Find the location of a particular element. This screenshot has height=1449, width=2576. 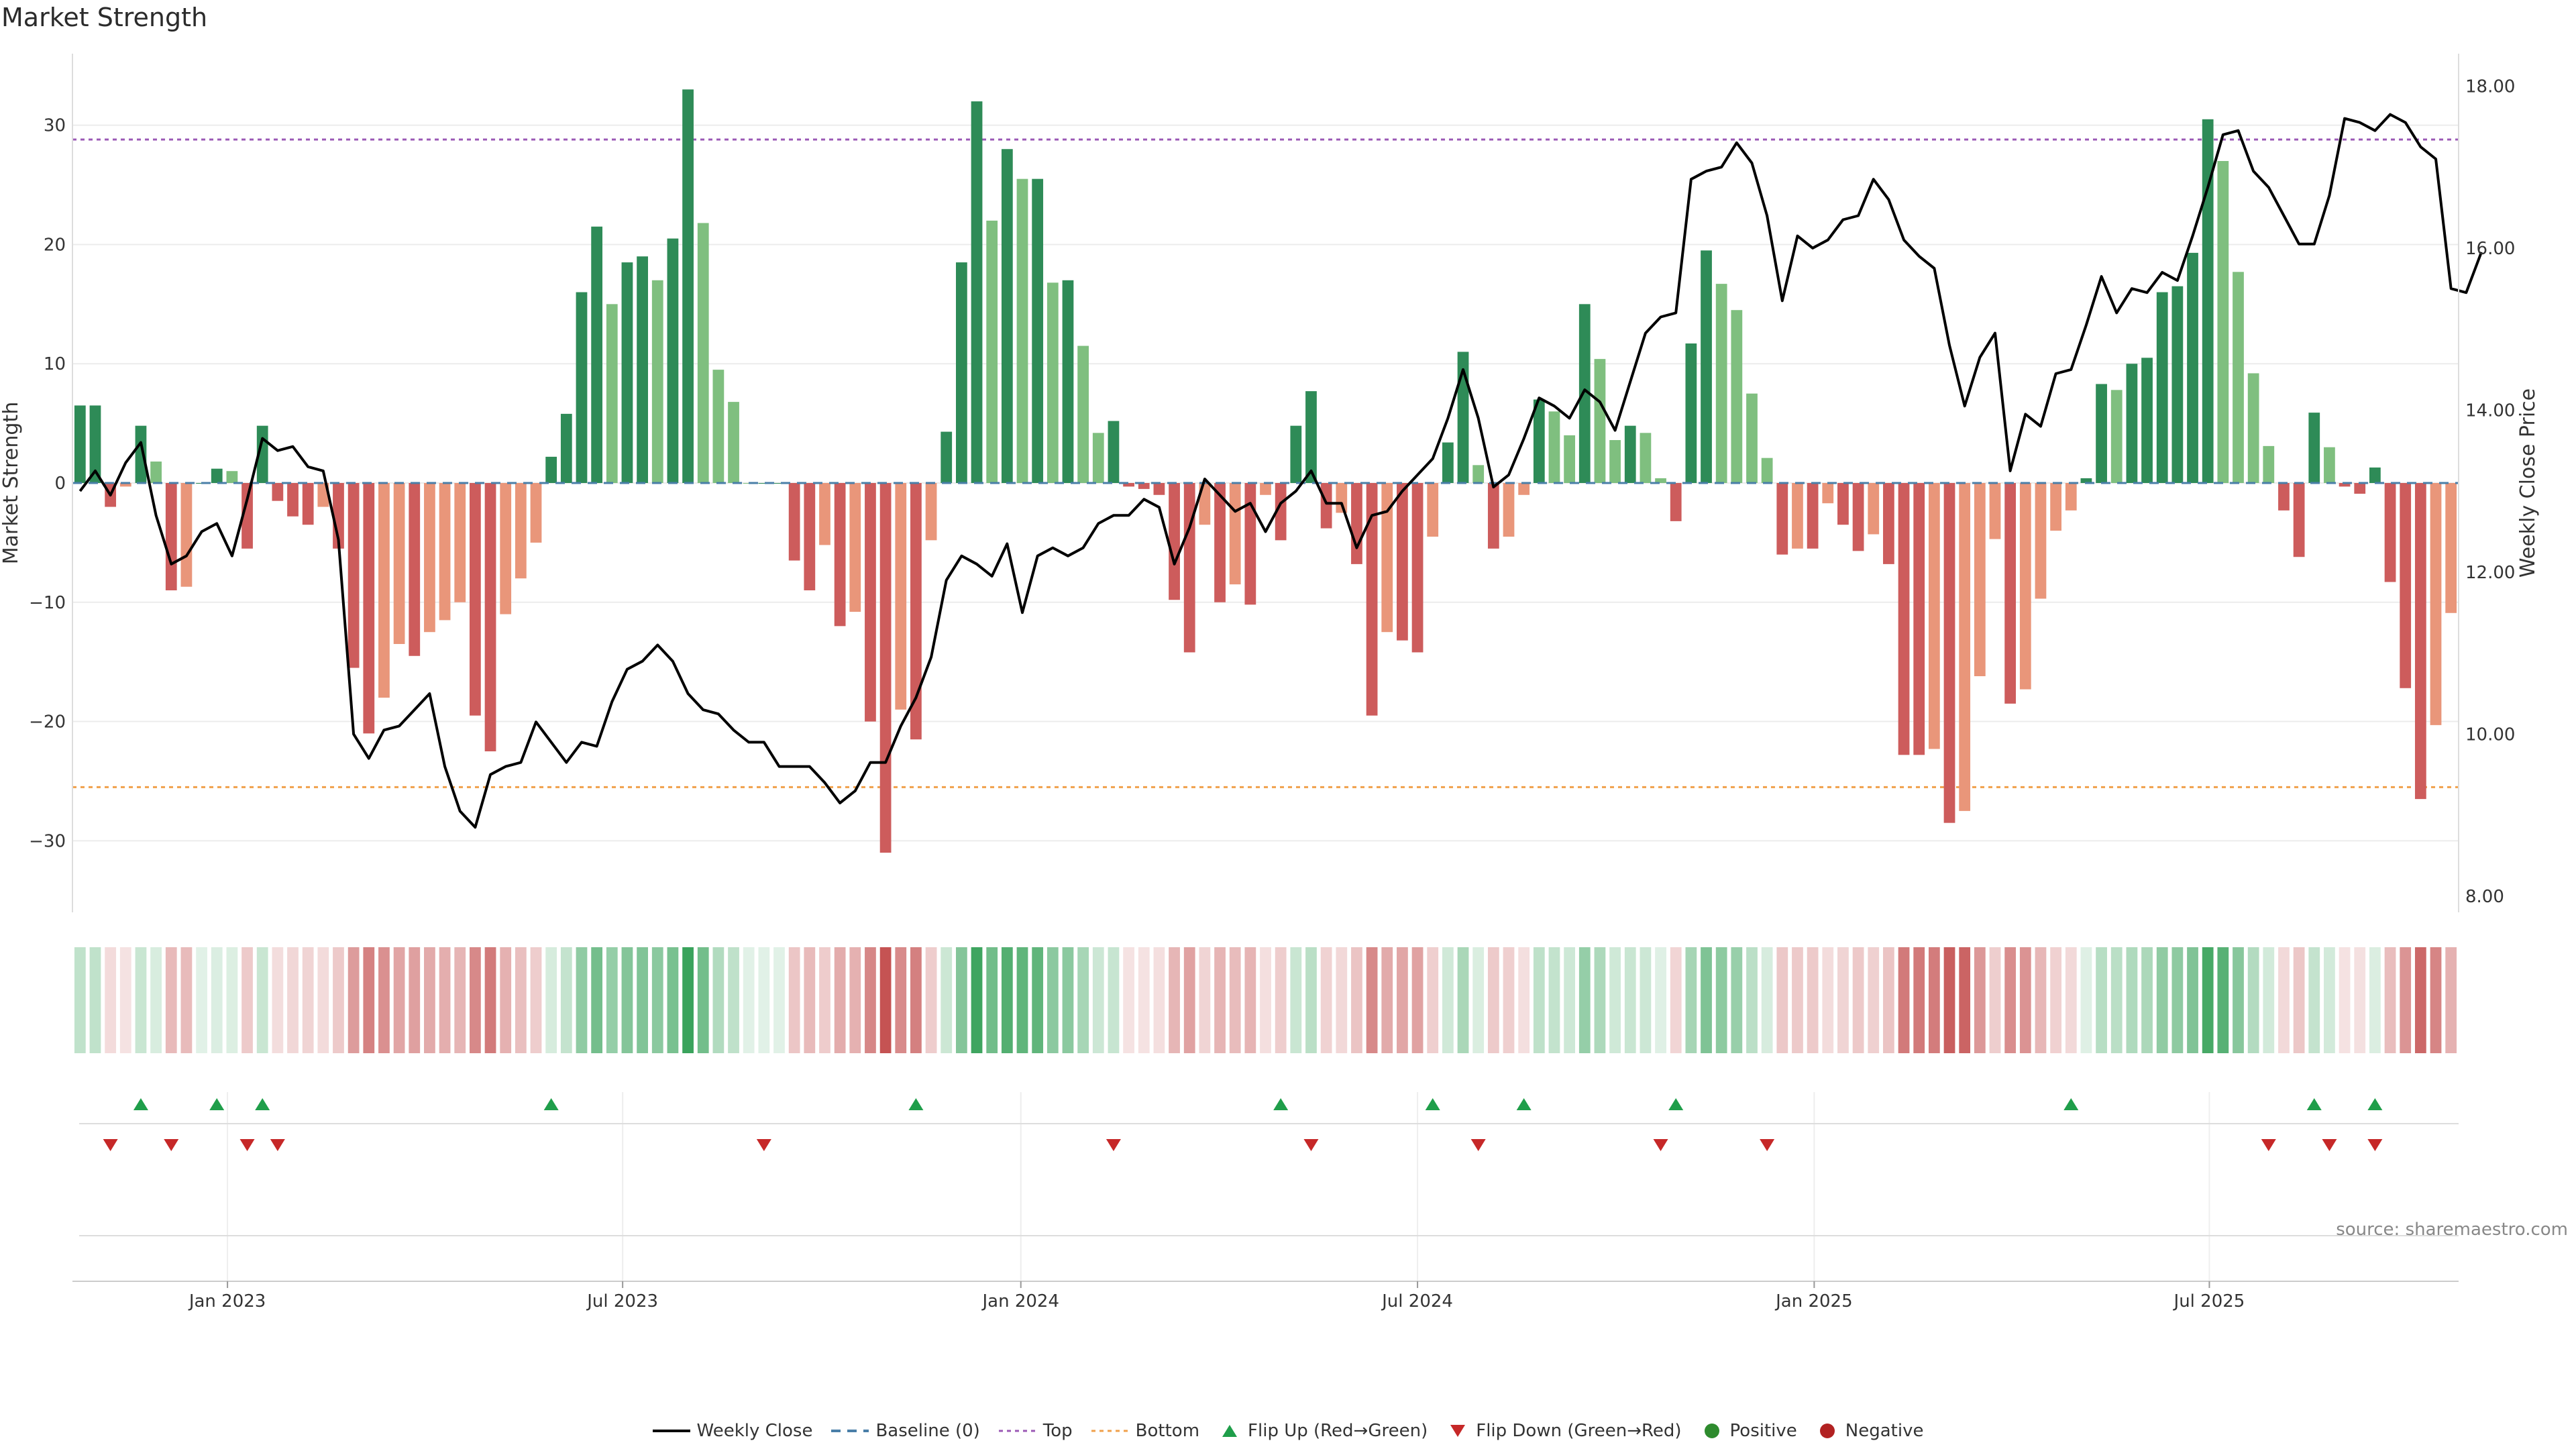

legend-label: Top is located at coordinates (1057, 1431).